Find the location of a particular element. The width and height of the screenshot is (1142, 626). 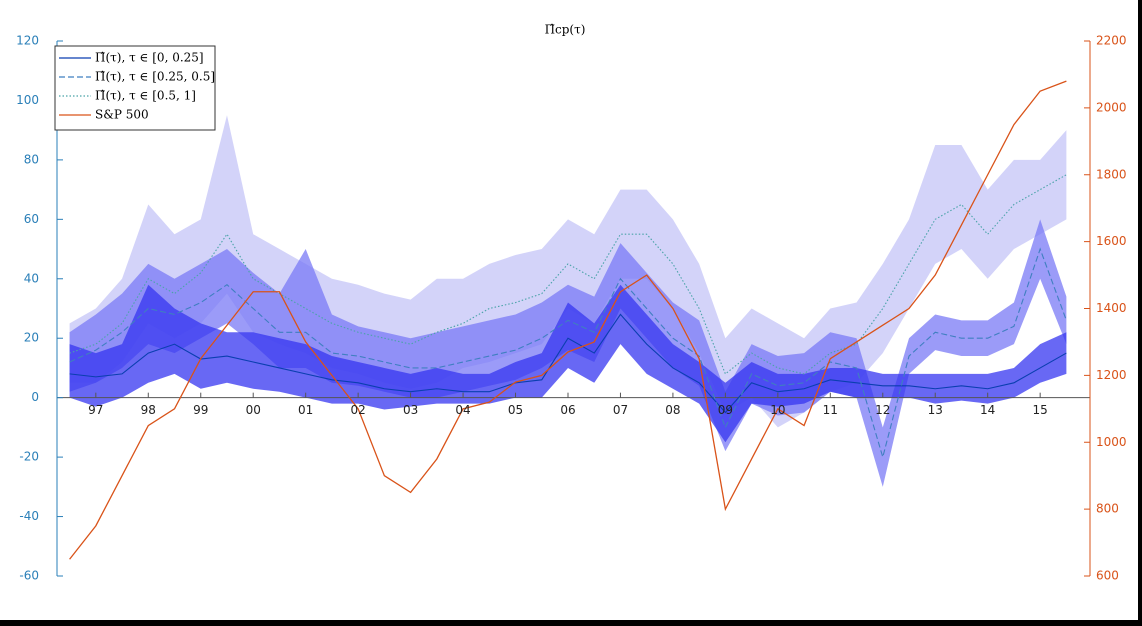

x-tick-label: 15 is located at coordinates (1040, 410).